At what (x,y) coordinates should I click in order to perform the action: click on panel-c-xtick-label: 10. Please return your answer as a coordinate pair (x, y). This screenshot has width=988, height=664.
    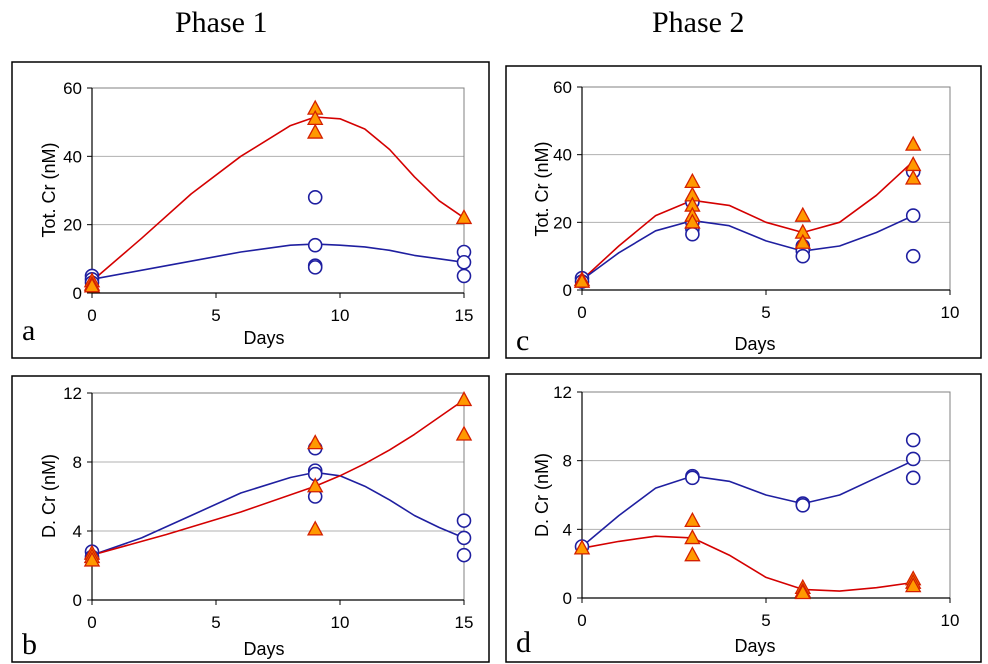
    Looking at the image, I should click on (950, 312).